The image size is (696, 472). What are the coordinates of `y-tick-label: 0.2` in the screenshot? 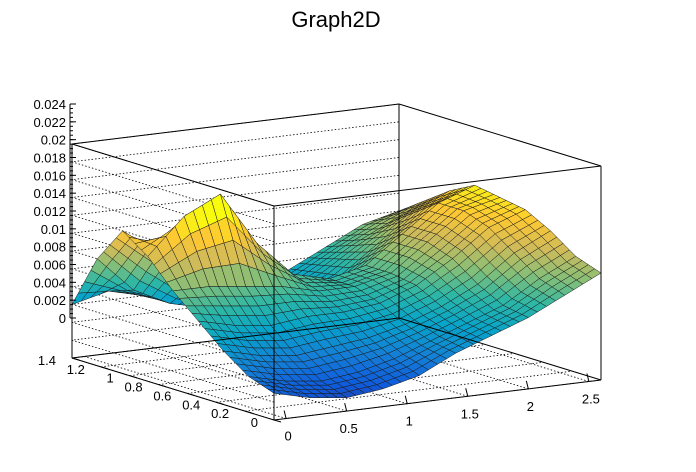 It's located at (220, 413).